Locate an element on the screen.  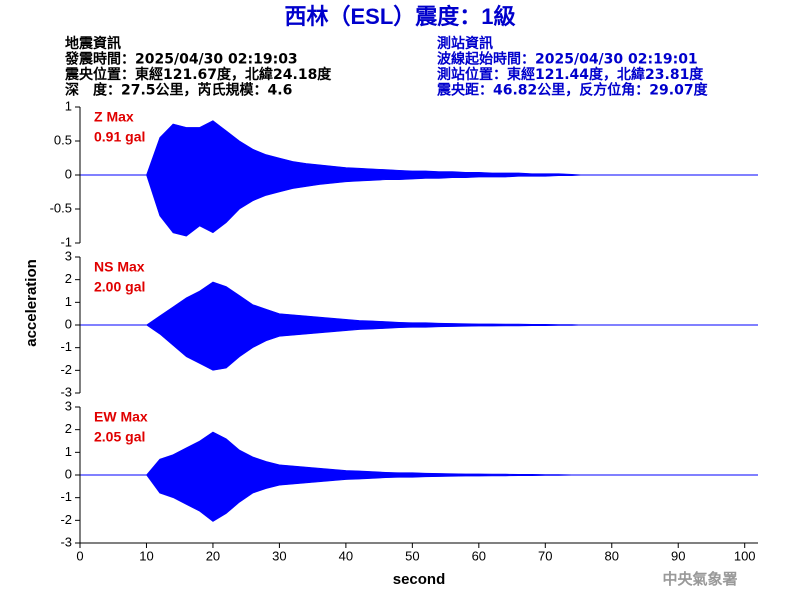
event-info: 地震資訊 is located at coordinates (93, 43).